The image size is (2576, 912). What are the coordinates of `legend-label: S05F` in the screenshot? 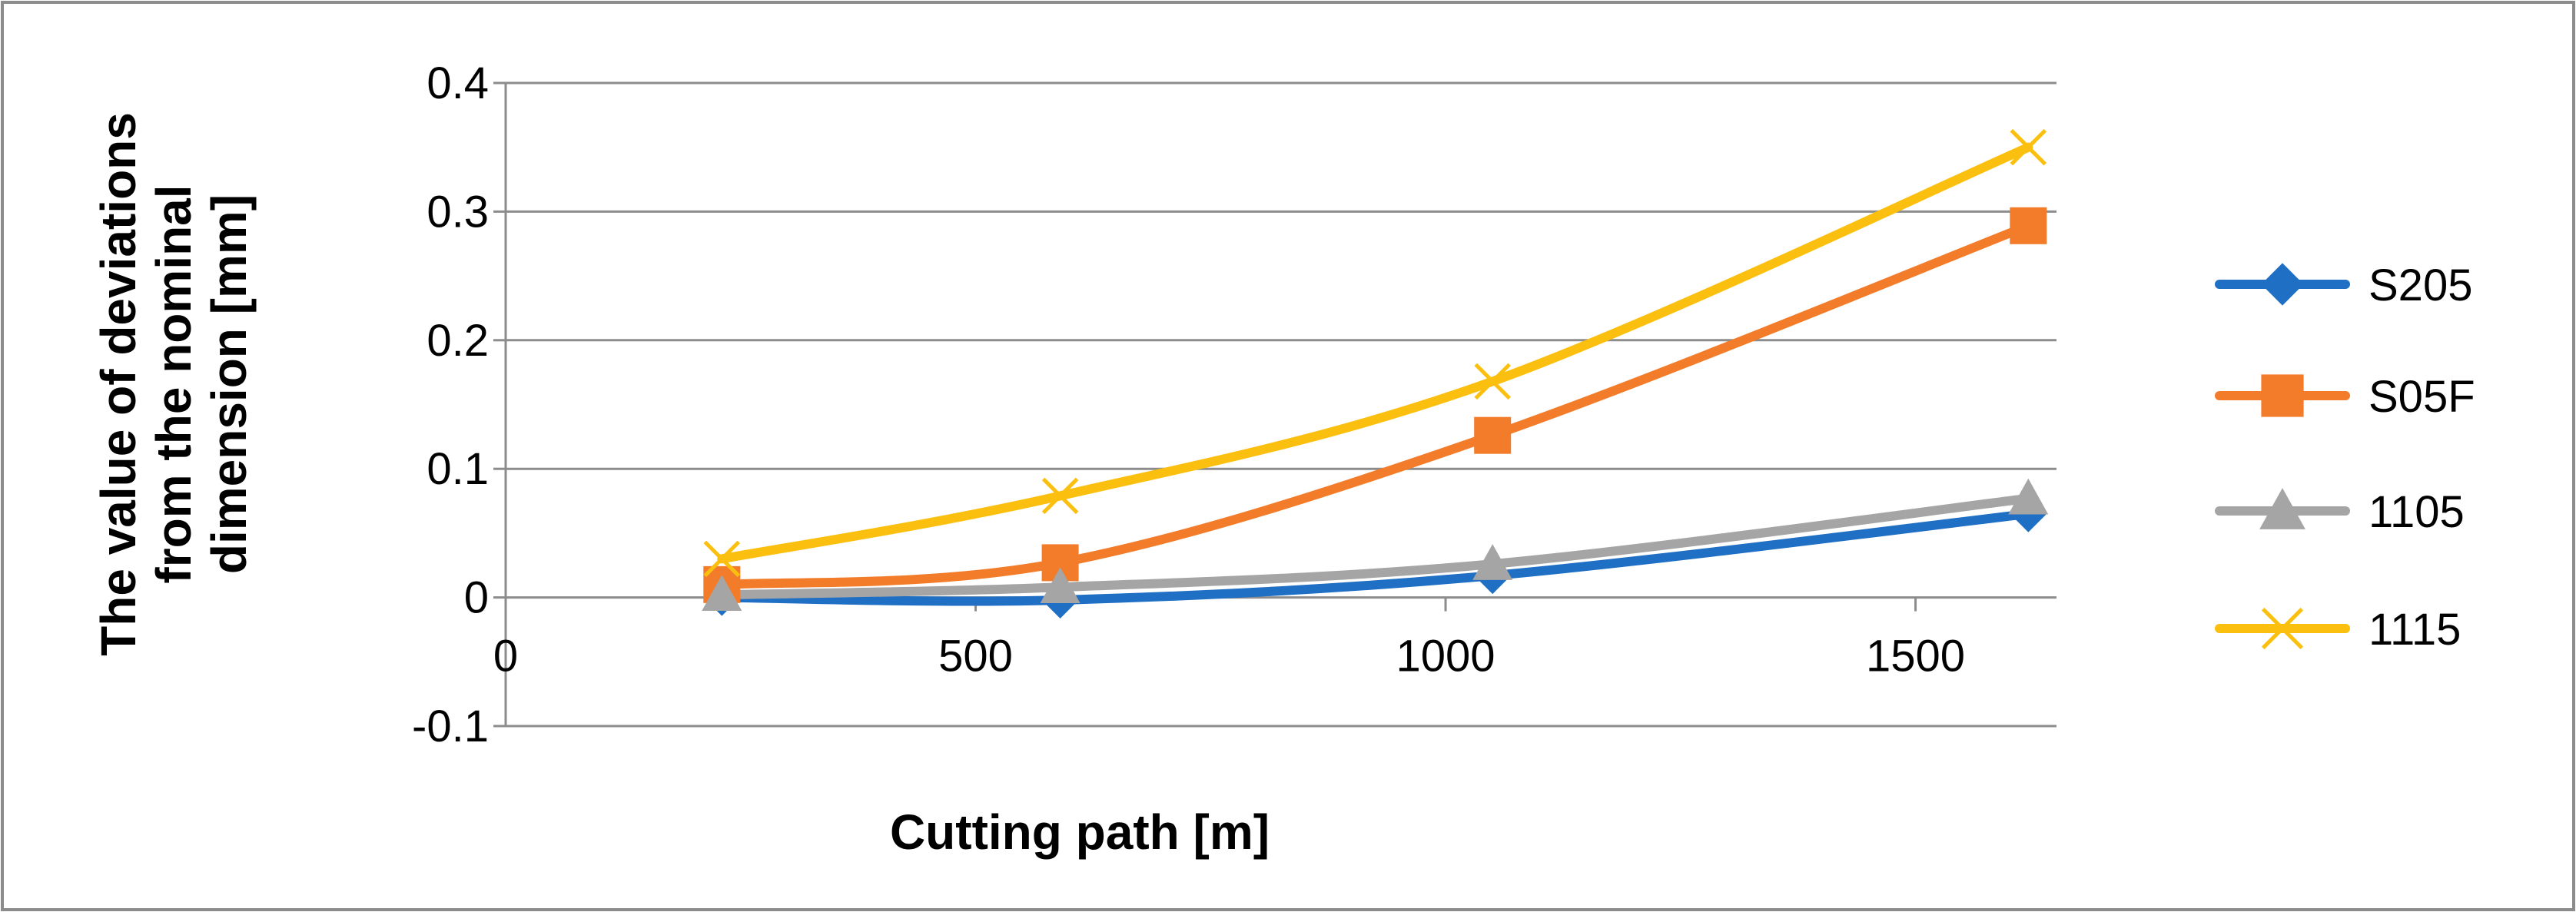 It's located at (2422, 397).